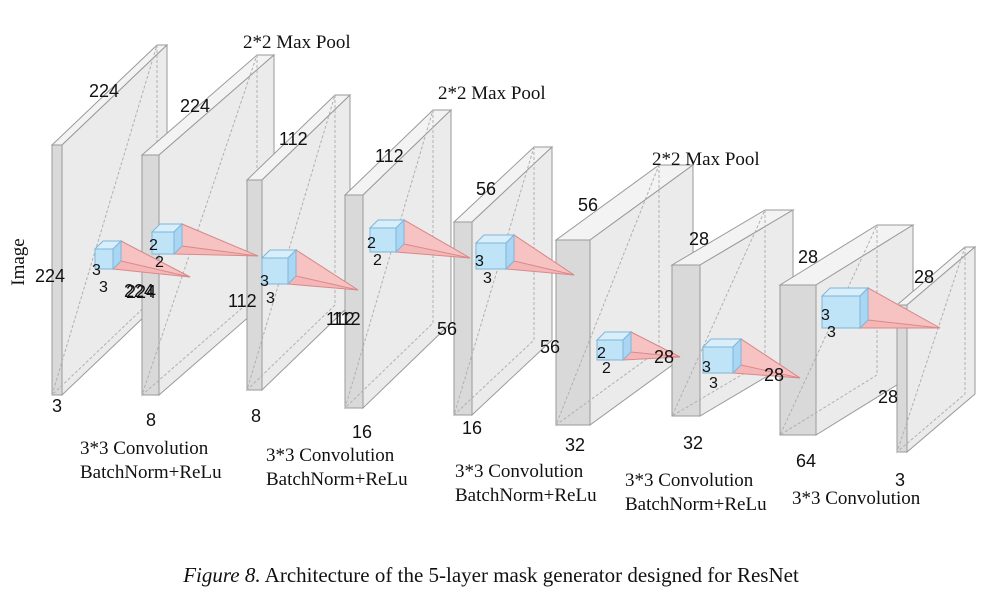 Image resolution: width=983 pixels, height=595 pixels. Describe the element at coordinates (377, 260) in the screenshot. I see `kernel-4-b: 2` at that location.